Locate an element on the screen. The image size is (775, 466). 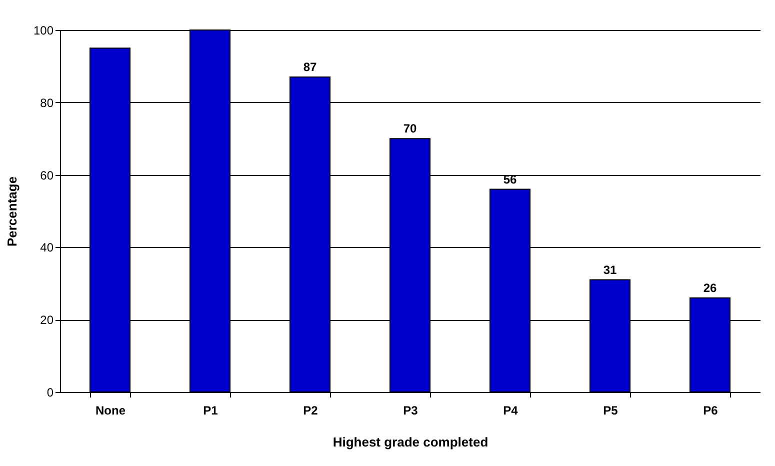
x-tick-label: P1 is located at coordinates (210, 411).